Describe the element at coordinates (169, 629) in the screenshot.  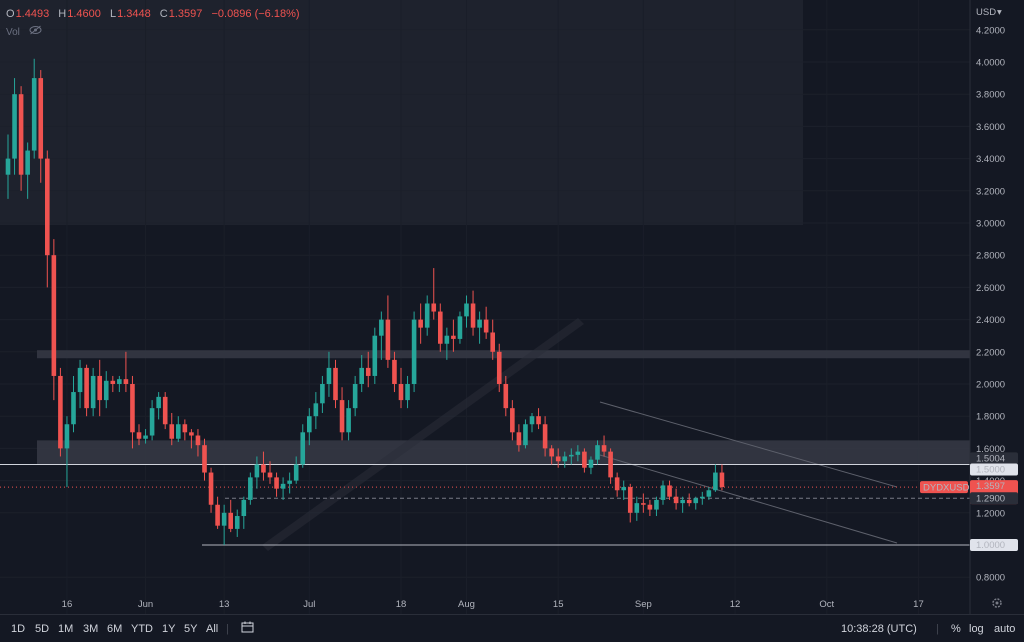
I see `timeframe-1y-button: 1Y` at that location.